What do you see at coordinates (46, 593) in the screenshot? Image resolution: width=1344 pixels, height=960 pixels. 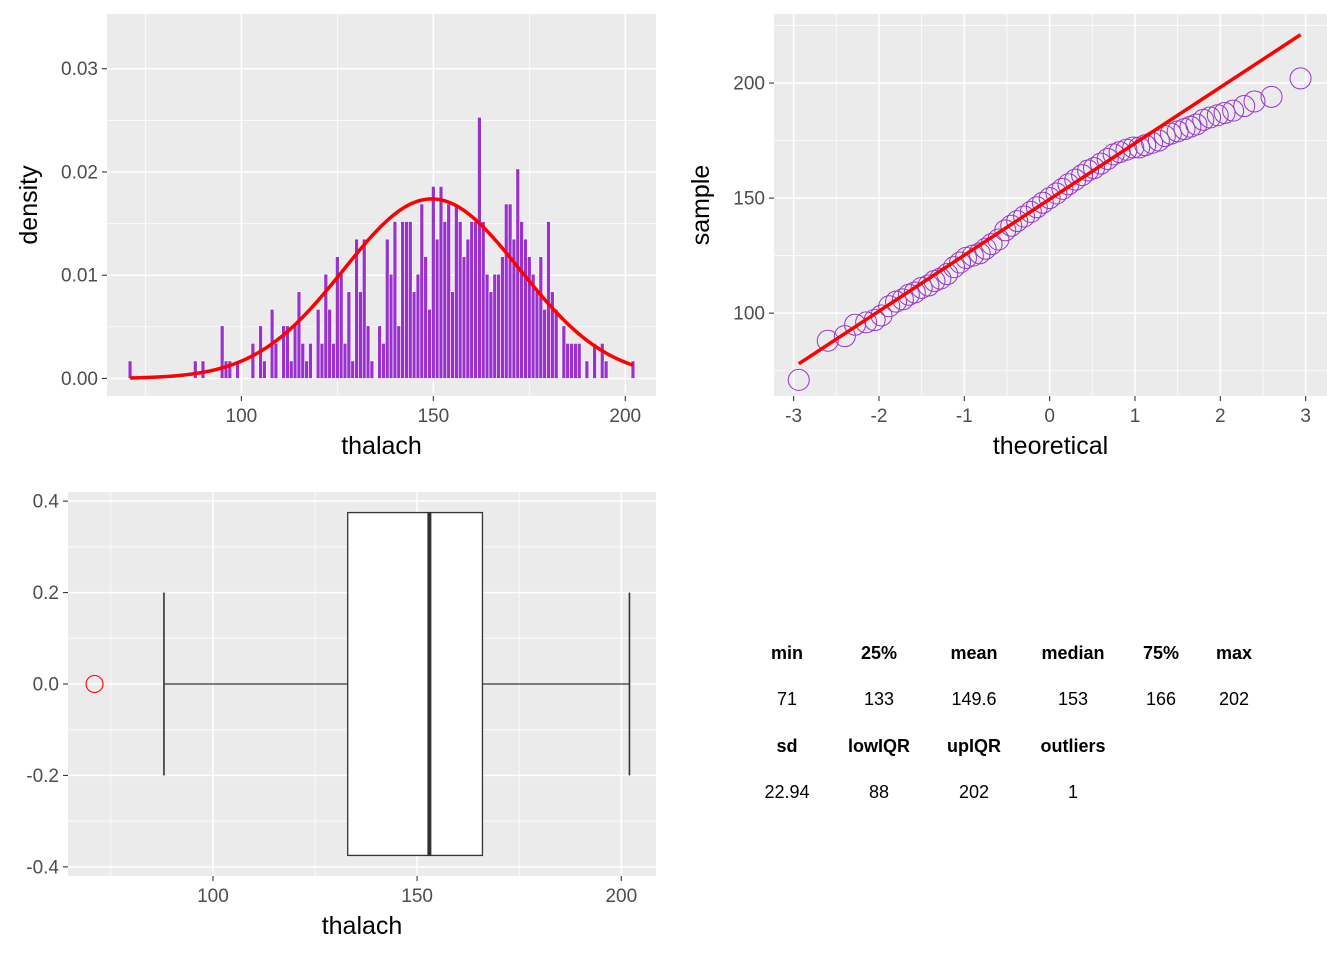 I see `y-tick-label: 0.2` at bounding box center [46, 593].